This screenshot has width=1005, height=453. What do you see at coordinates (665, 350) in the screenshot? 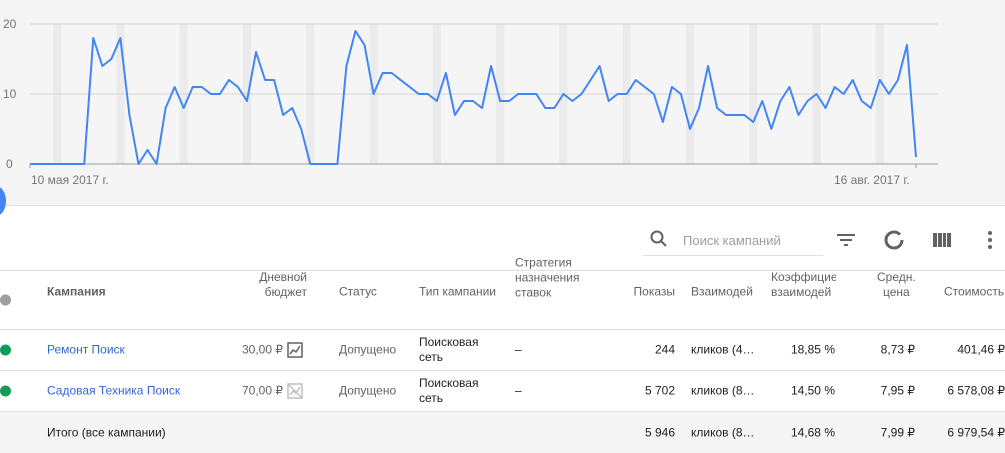
I see `impressions: 244` at bounding box center [665, 350].